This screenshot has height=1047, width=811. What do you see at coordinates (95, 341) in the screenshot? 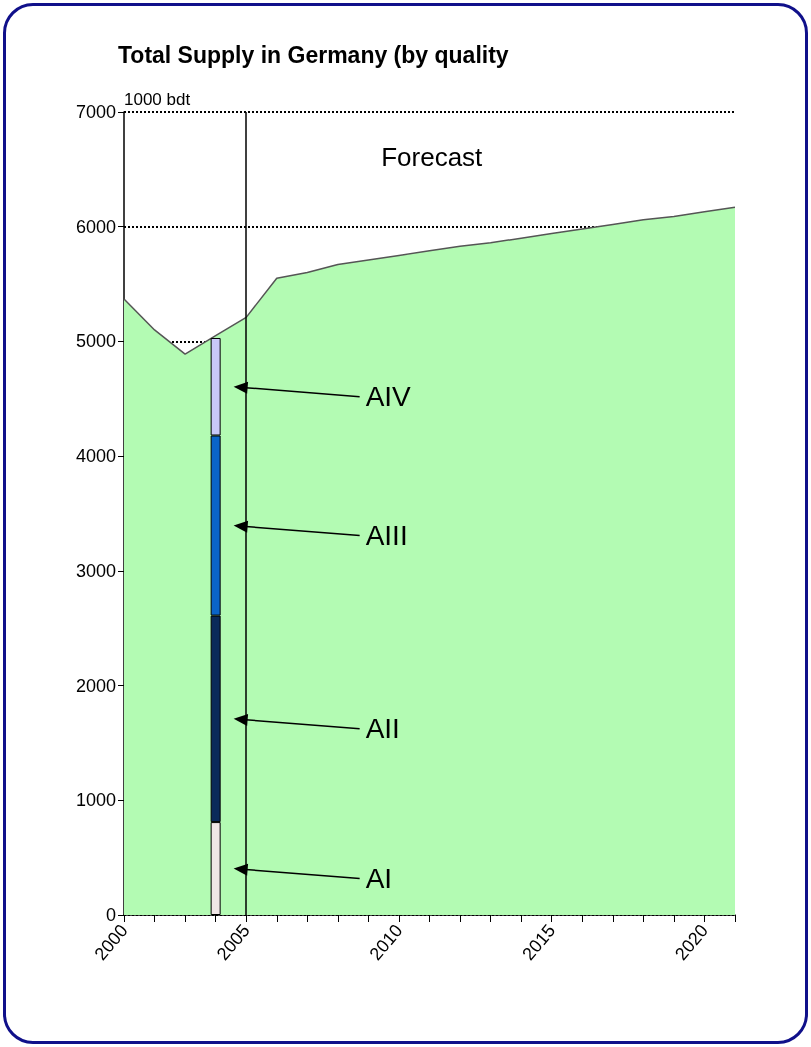
I see `y-tick-label: 5000` at bounding box center [95, 341].